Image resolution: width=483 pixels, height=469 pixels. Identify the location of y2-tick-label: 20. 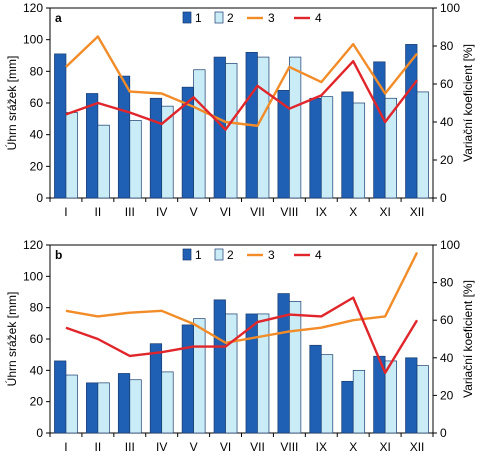
(447, 395).